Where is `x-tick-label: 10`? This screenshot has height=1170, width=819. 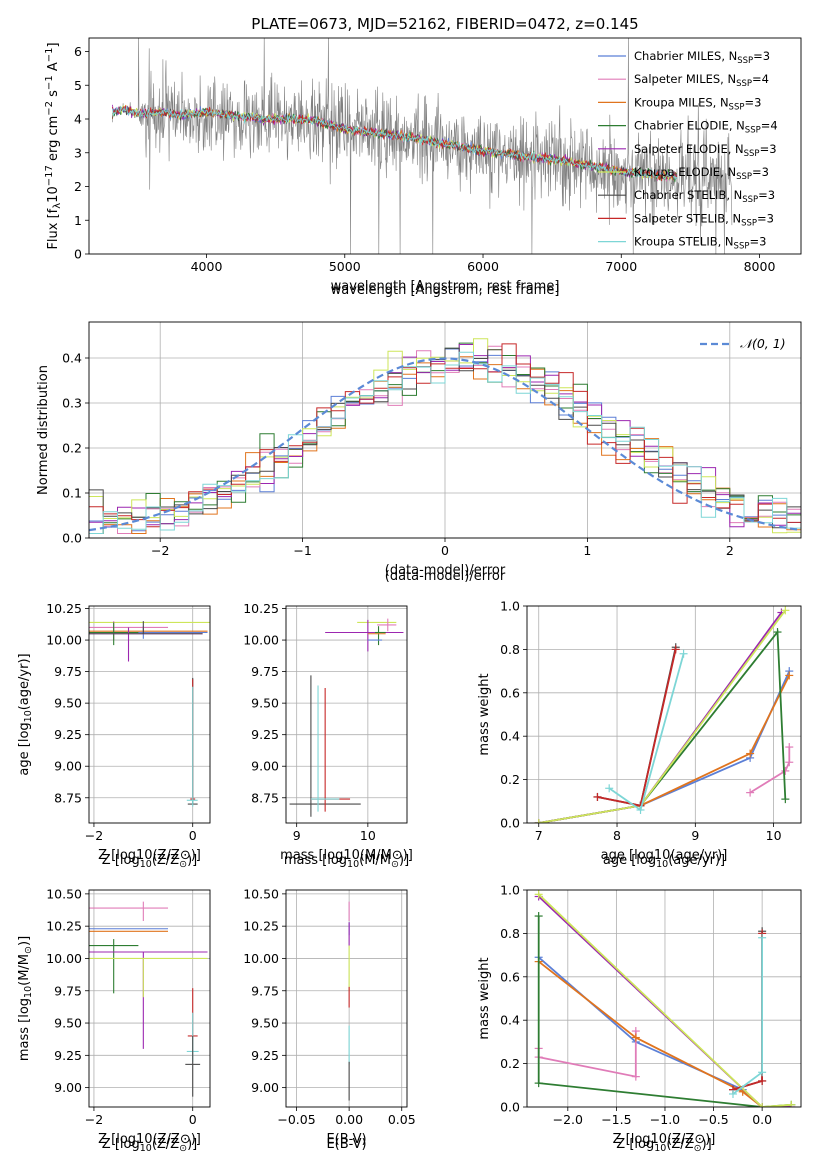 x-tick-label: 10 is located at coordinates (774, 835).